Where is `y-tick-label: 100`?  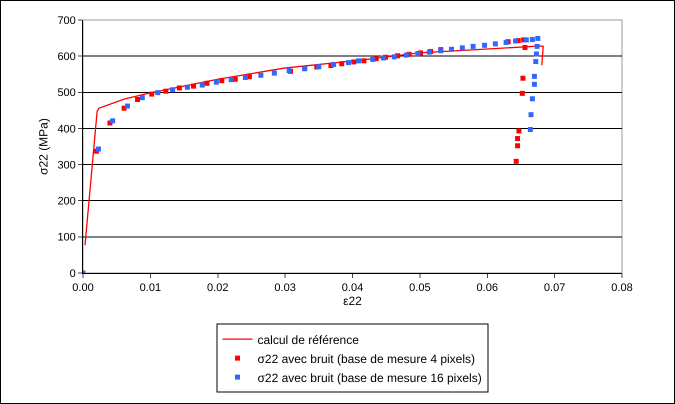
y-tick-label: 100 is located at coordinates (66, 238).